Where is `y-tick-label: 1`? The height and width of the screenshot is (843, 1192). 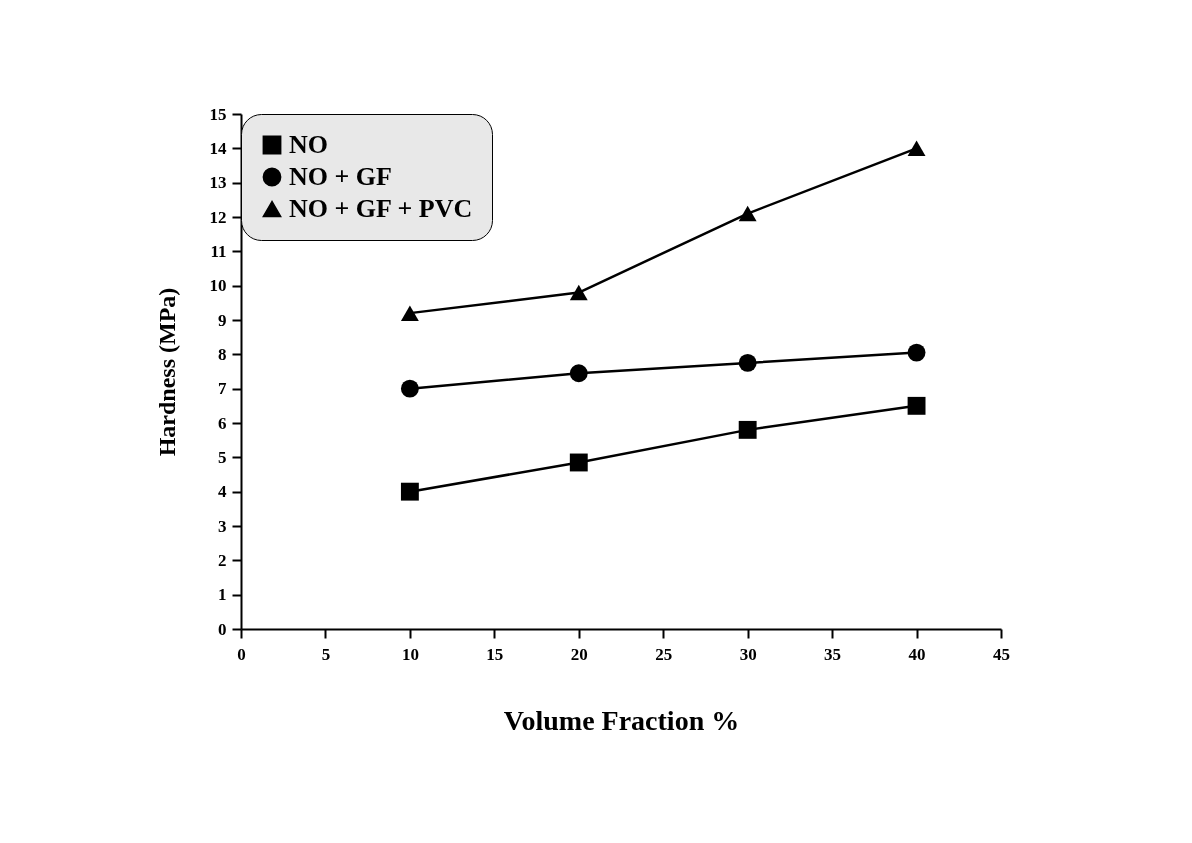 y-tick-label: 1 is located at coordinates (222, 595).